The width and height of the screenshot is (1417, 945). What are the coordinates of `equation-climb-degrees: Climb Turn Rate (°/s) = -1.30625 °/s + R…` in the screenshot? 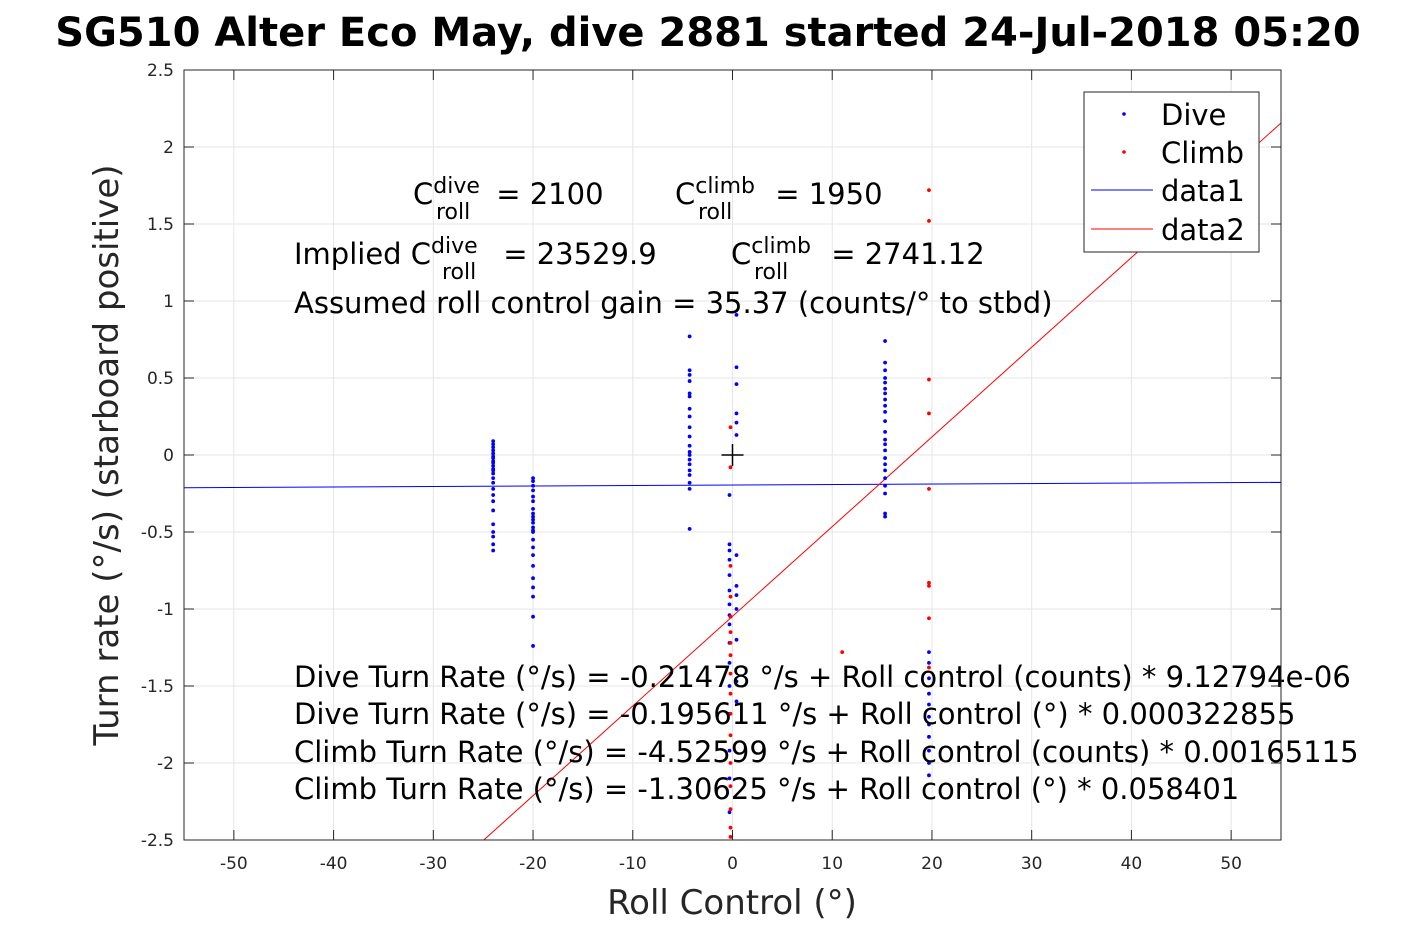 It's located at (766, 789).